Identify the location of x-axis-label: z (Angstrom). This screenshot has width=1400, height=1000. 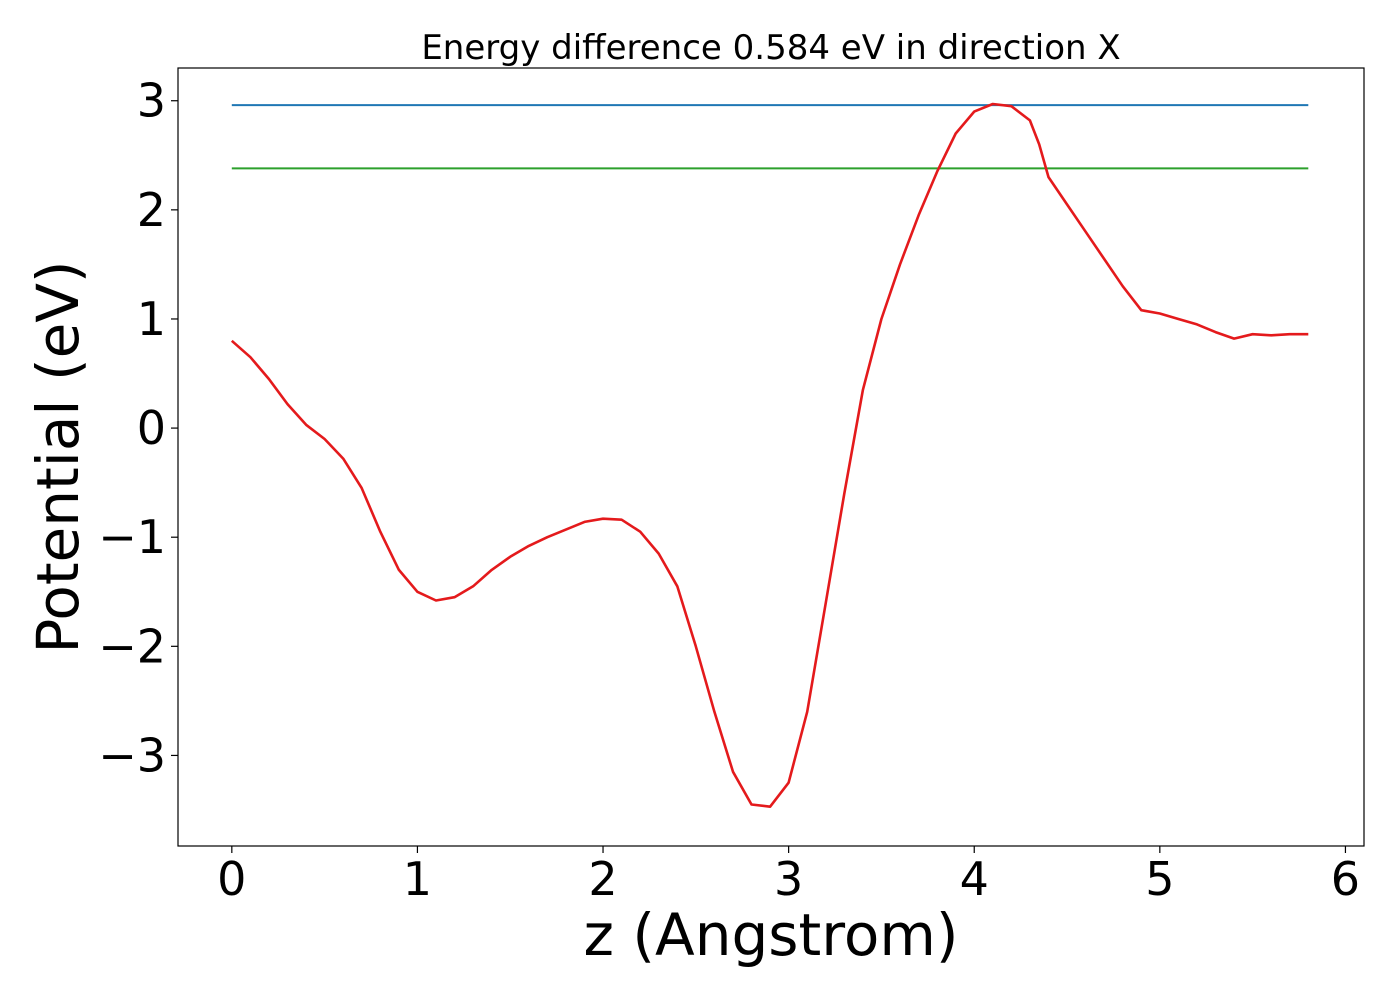
(771, 935).